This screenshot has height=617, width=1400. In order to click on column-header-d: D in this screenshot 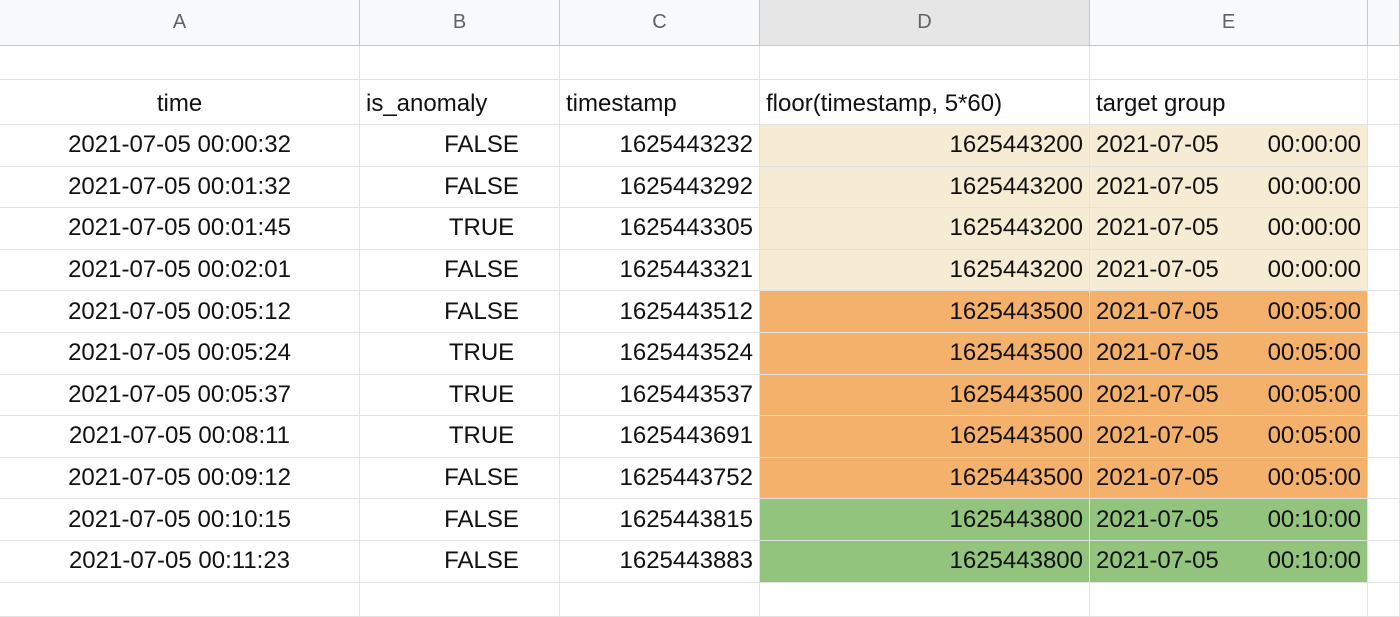, I will do `click(925, 23)`.